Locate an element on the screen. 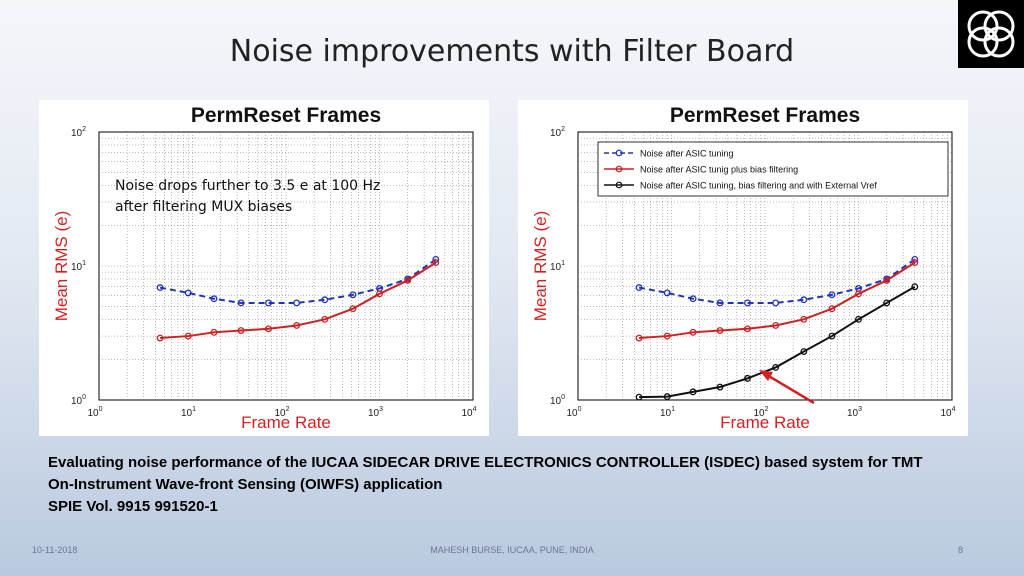 Image resolution: width=1024 pixels, height=576 pixels. y-tick-label: 10¹ is located at coordinates (557, 266).